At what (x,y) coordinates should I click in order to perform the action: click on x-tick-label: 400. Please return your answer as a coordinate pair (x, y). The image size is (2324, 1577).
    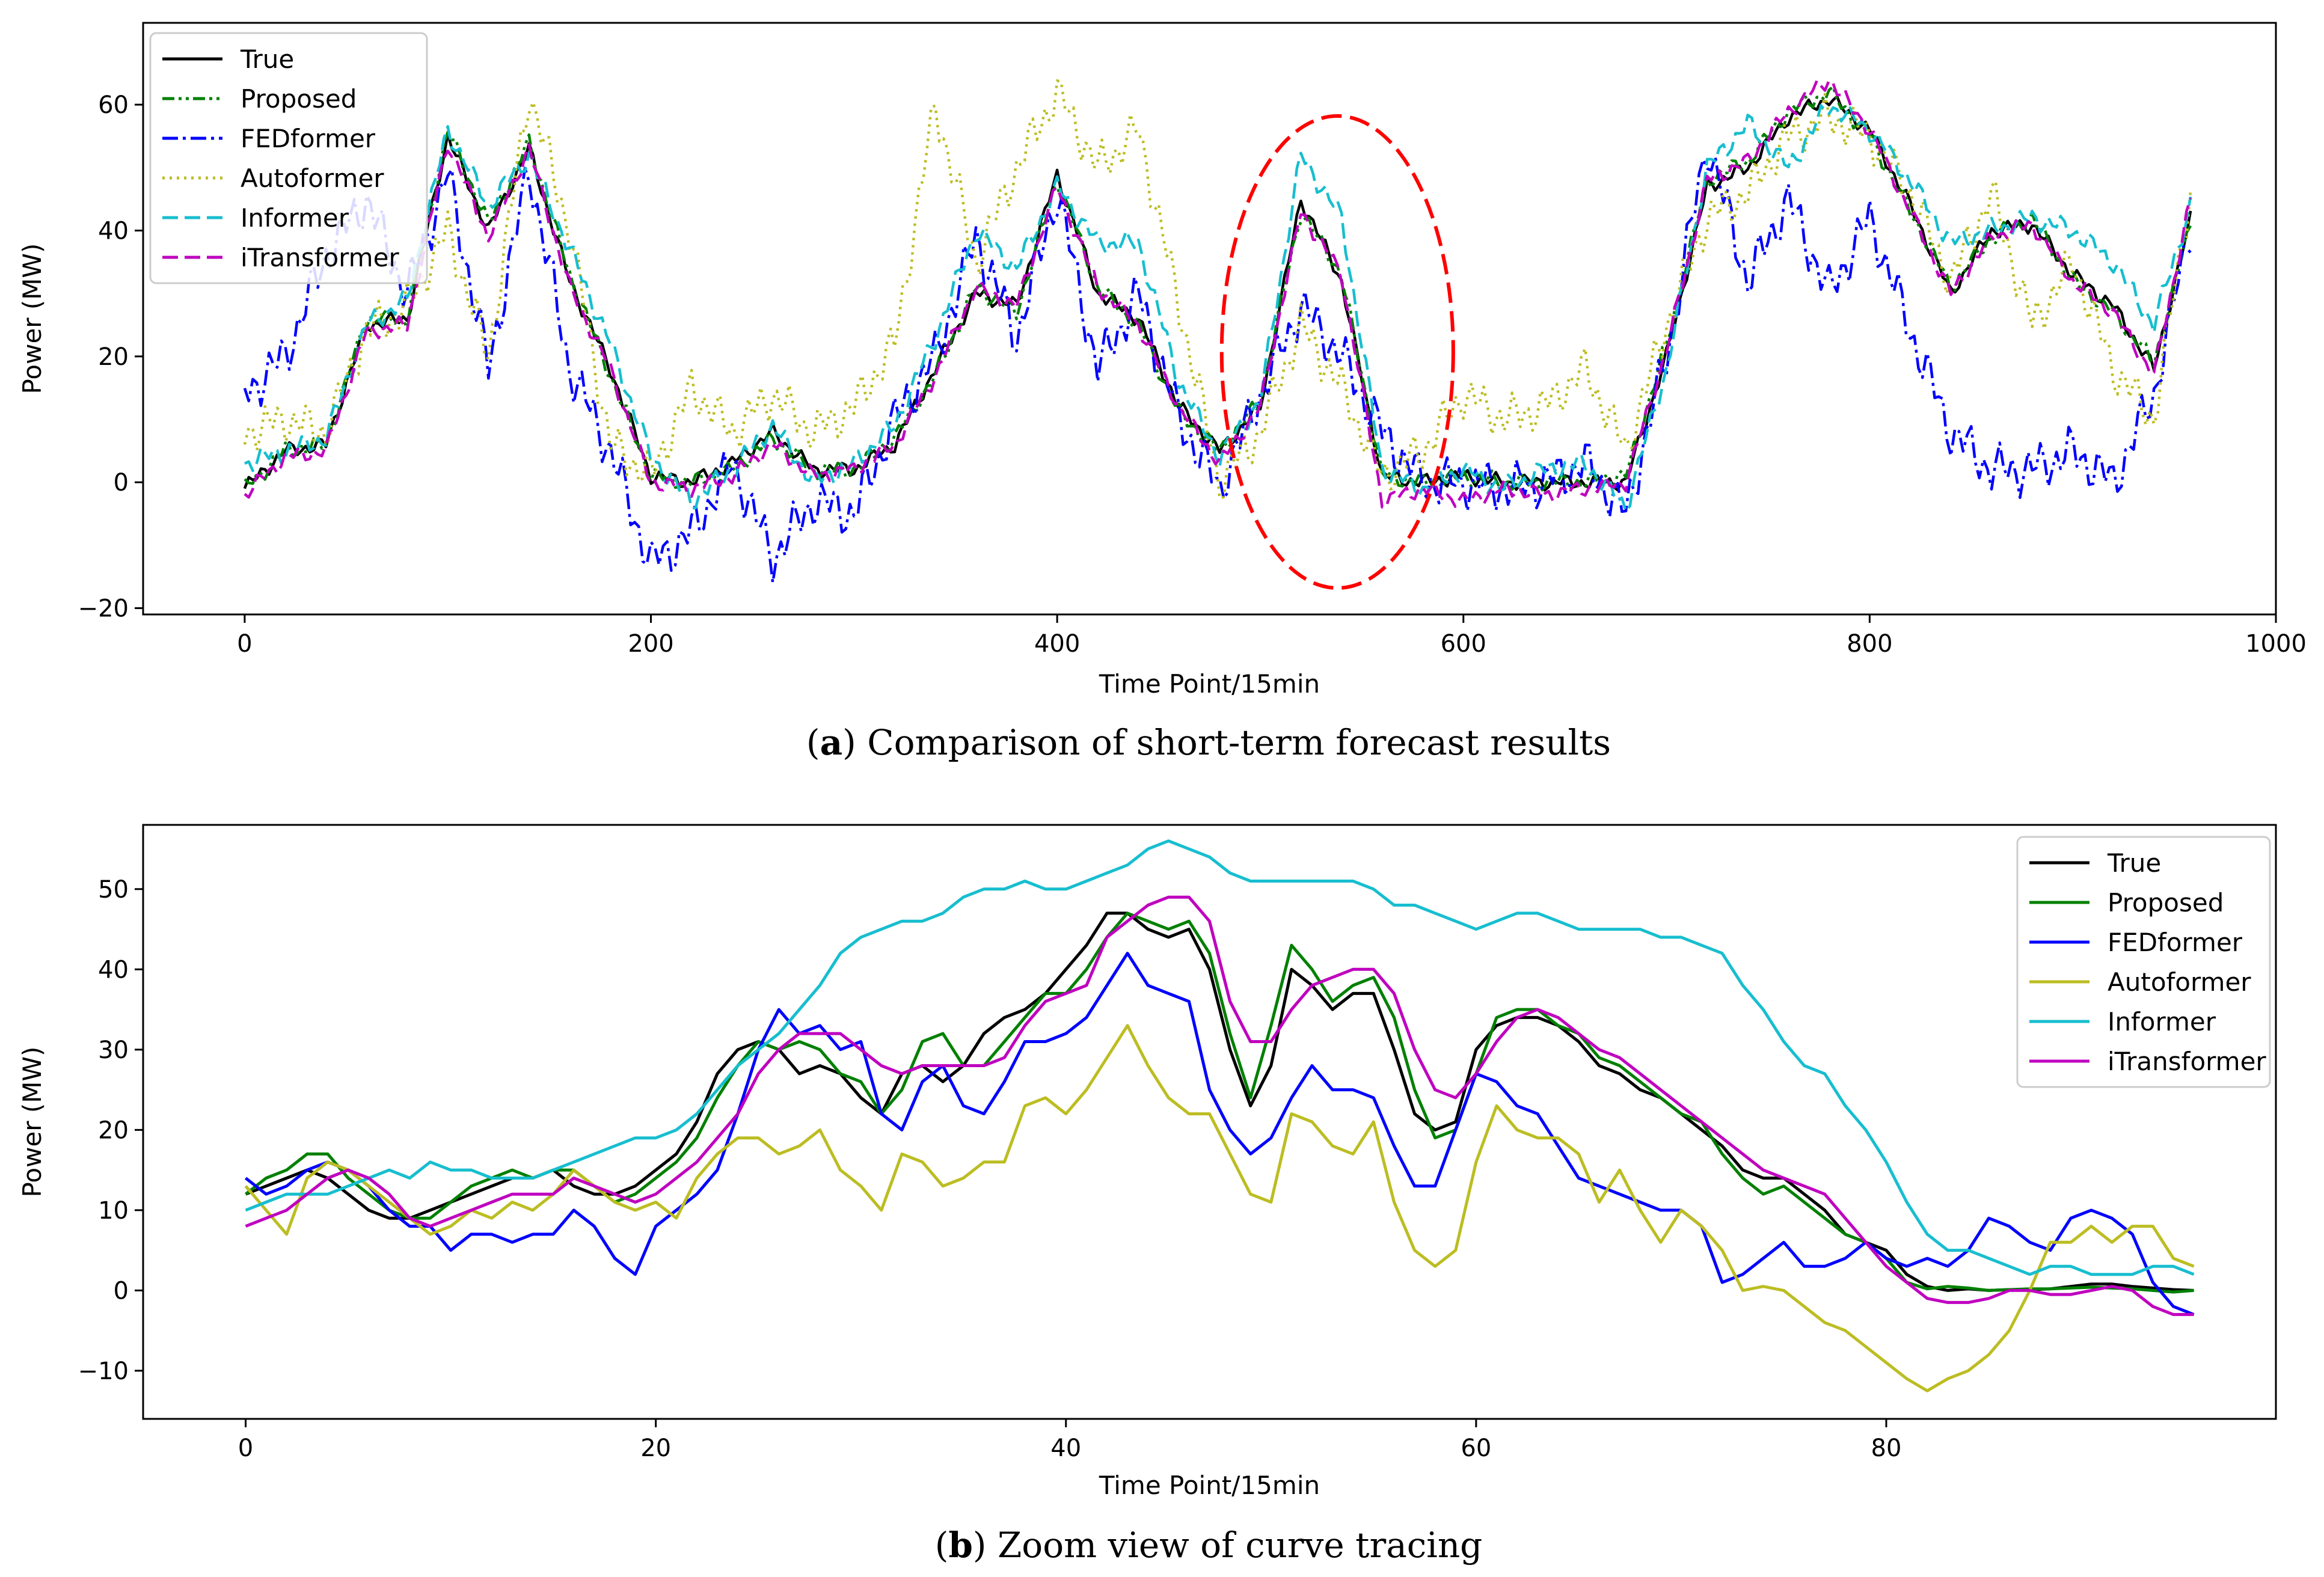
    Looking at the image, I should click on (1057, 644).